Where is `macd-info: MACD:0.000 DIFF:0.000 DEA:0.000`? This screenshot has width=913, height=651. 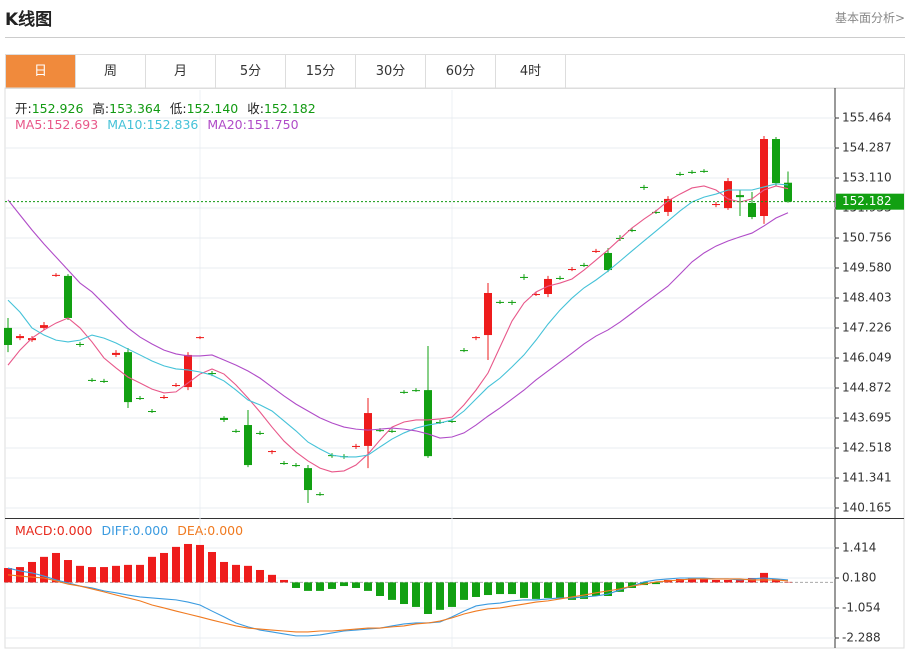
macd-info: MACD:0.000 DIFF:0.000 DEA:0.000 is located at coordinates (133, 530).